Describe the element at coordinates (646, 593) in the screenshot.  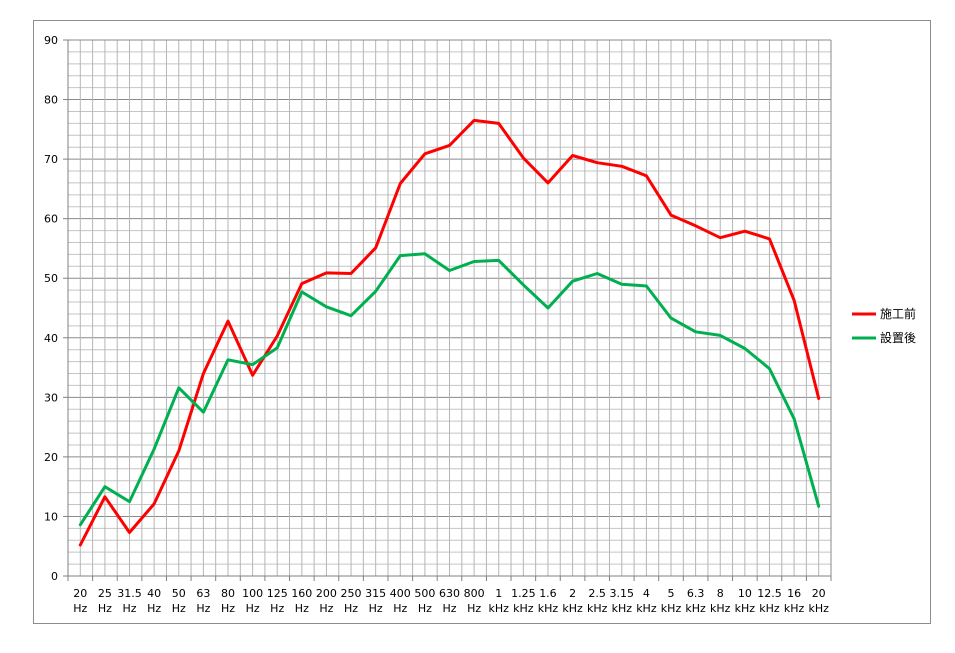
I see `x-tick-label: 4` at that location.